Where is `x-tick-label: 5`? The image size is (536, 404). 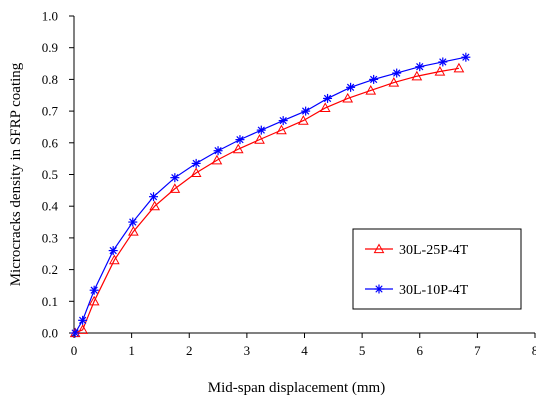
x-tick-label: 5 is located at coordinates (362, 350).